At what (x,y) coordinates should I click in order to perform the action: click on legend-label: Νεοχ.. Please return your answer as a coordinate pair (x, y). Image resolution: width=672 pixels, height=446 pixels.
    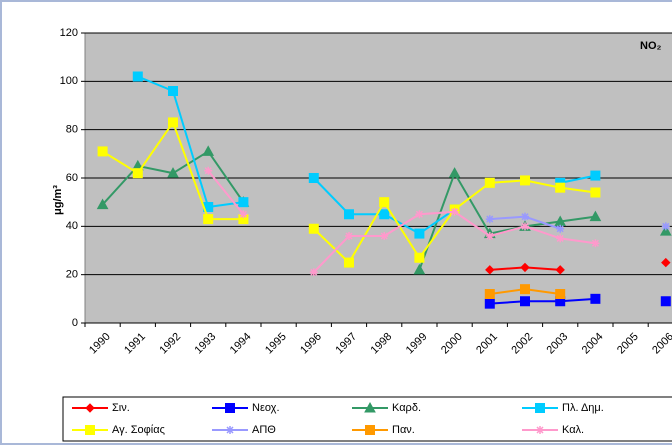
    Looking at the image, I should click on (266, 408).